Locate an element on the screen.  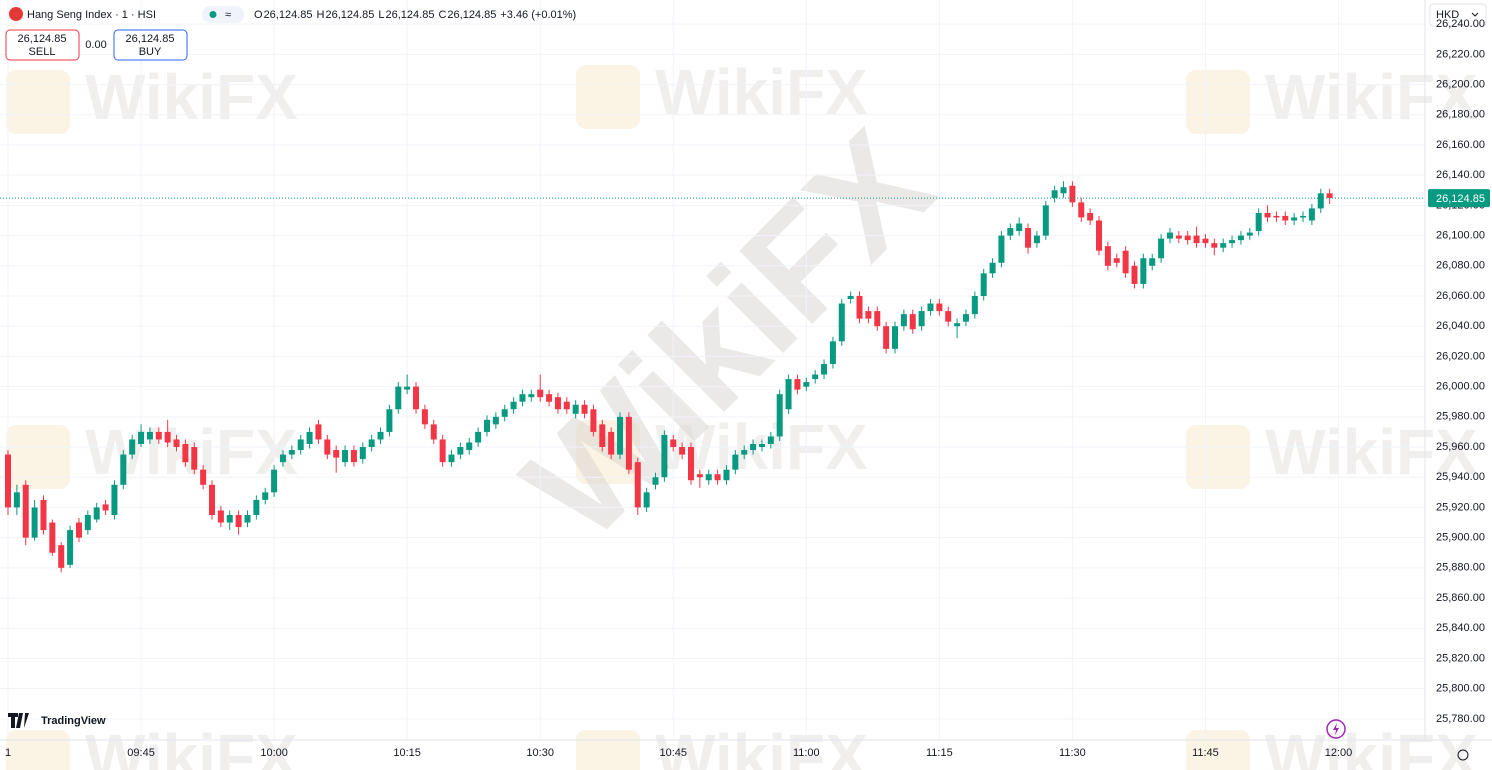
ohlc-label: L is located at coordinates (381, 15).